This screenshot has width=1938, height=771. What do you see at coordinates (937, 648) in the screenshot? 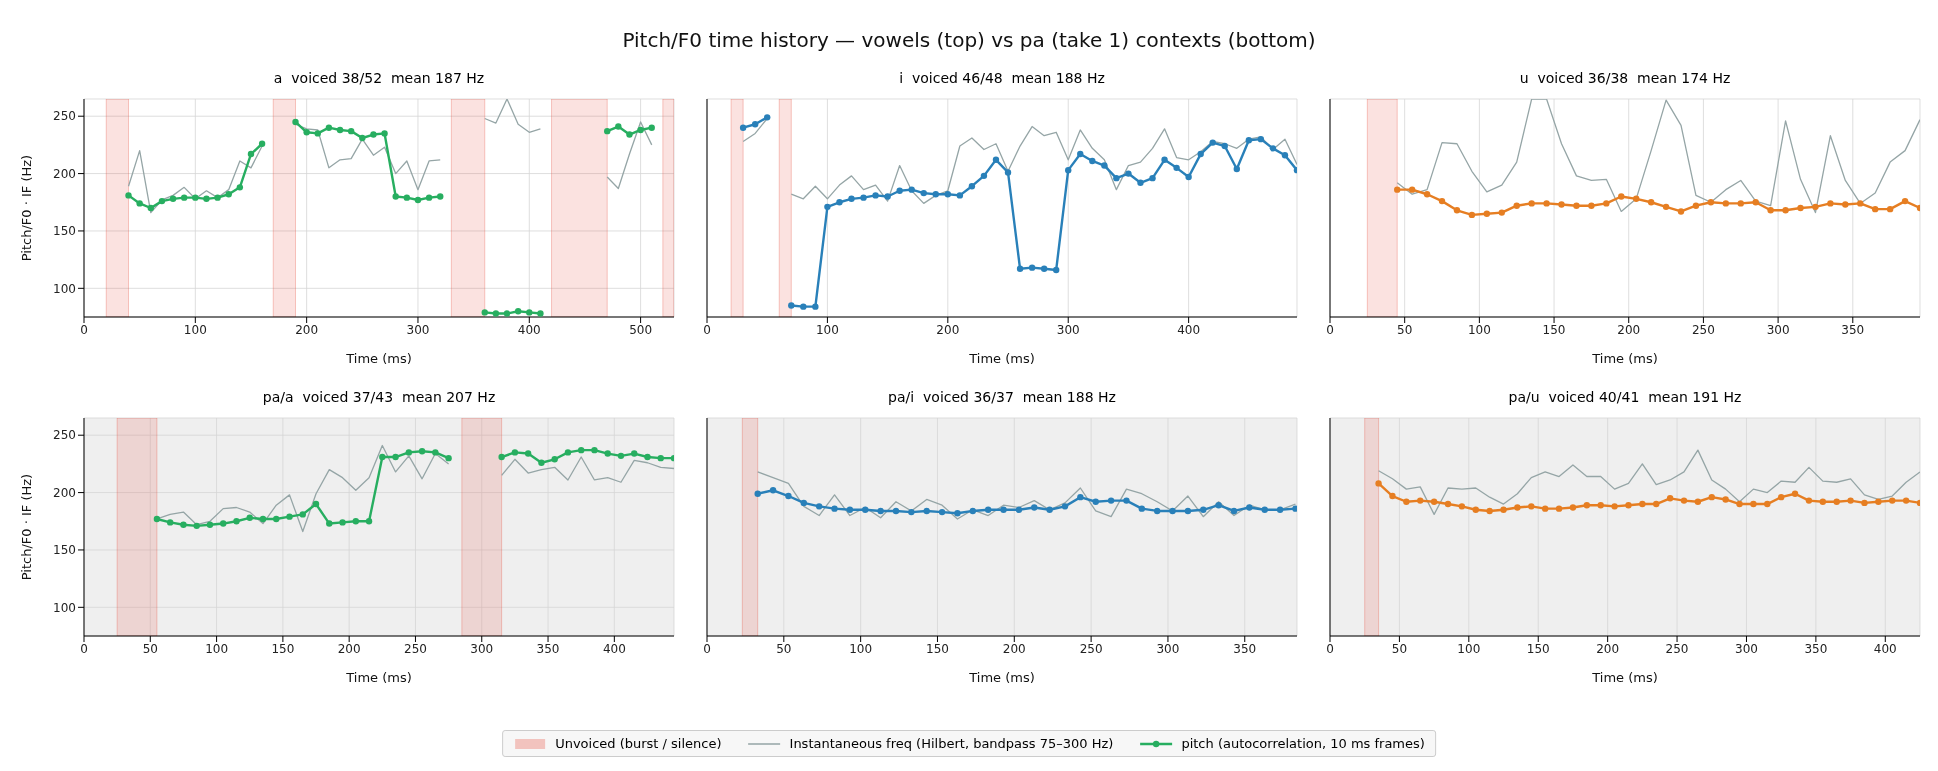
I see `x-tick-label: 150` at bounding box center [937, 648].